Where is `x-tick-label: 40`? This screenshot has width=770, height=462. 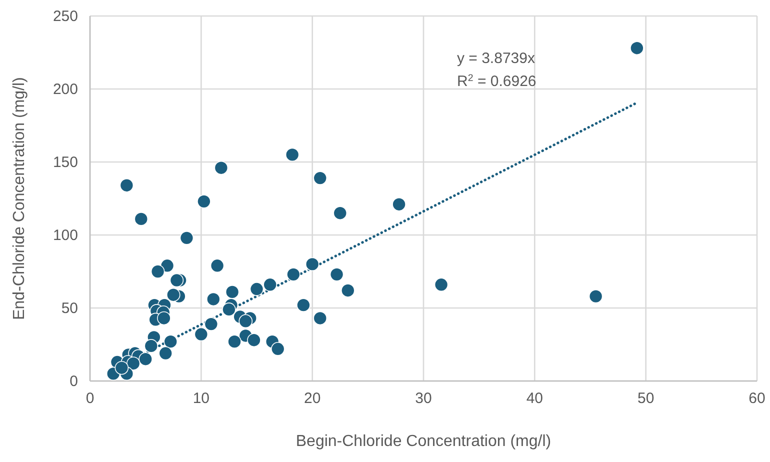
x-tick-label: 40 is located at coordinates (535, 398).